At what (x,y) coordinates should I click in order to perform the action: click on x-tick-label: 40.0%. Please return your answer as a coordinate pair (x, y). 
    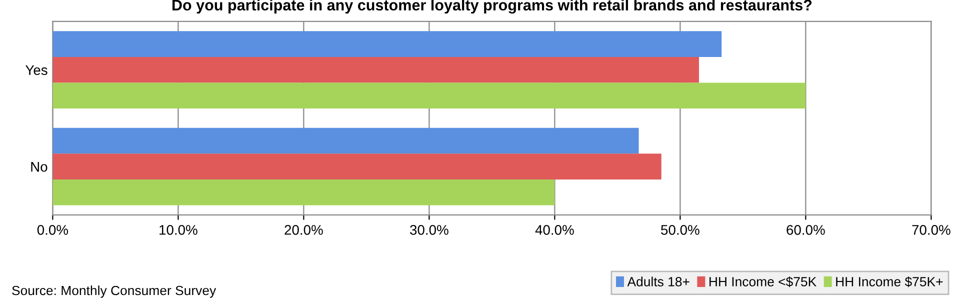
    Looking at the image, I should click on (554, 229).